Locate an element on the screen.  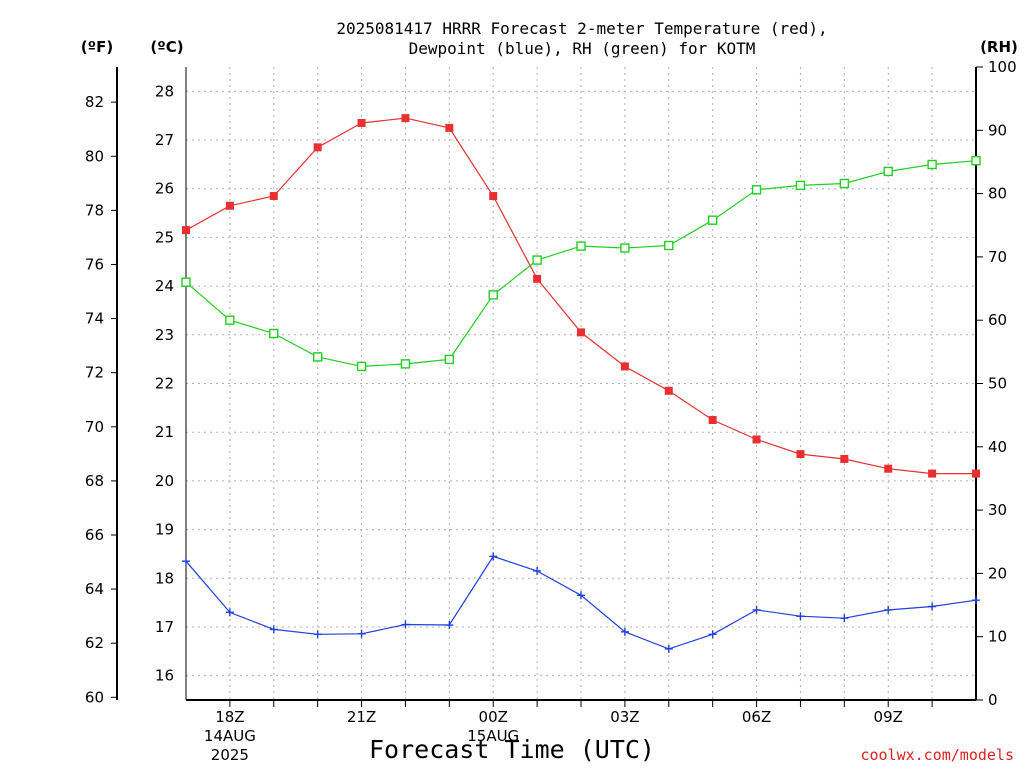
fahrenheit-tick-label: 72 is located at coordinates (94, 373).